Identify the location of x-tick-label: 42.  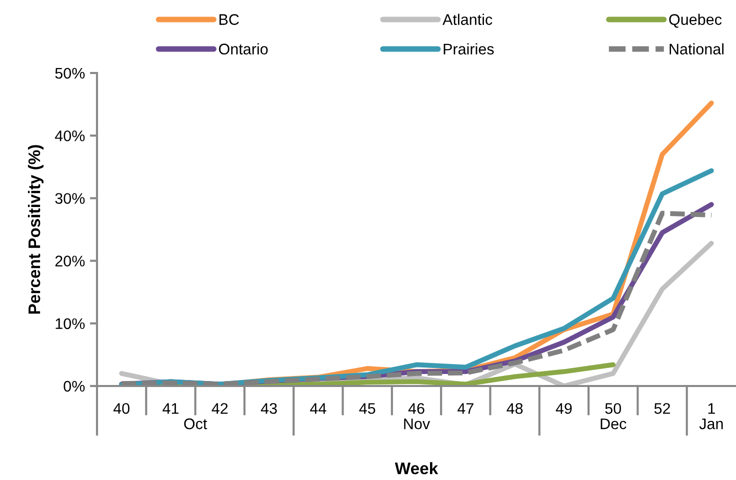
(220, 408).